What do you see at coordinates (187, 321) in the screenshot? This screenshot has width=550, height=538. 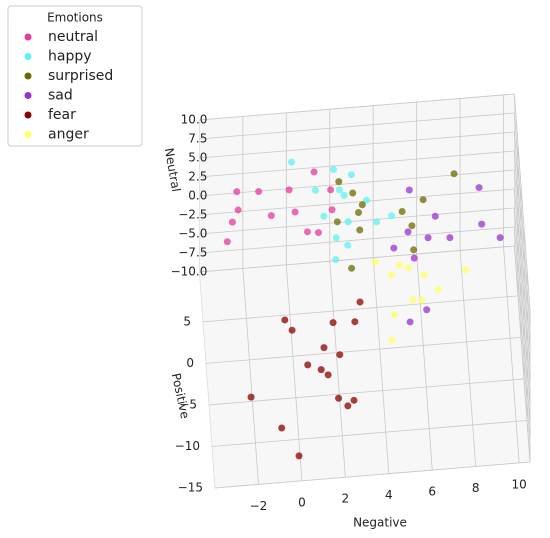 I see `y-tick-label: 5` at bounding box center [187, 321].